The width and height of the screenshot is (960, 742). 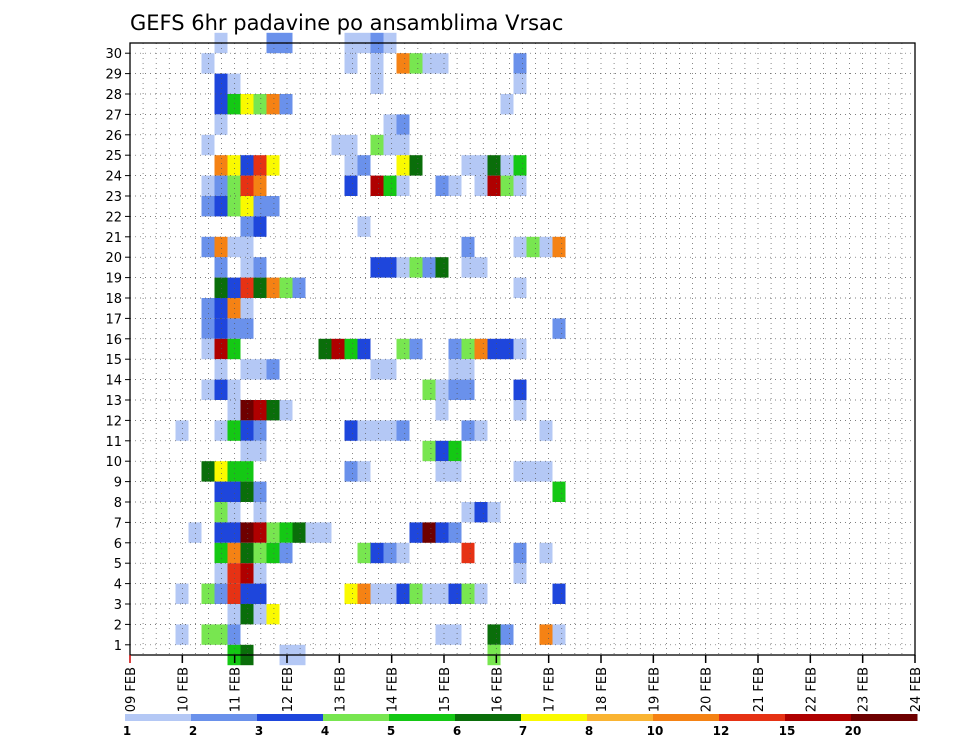 What do you see at coordinates (113, 340) in the screenshot?
I see `y-tick-label: 16` at bounding box center [113, 340].